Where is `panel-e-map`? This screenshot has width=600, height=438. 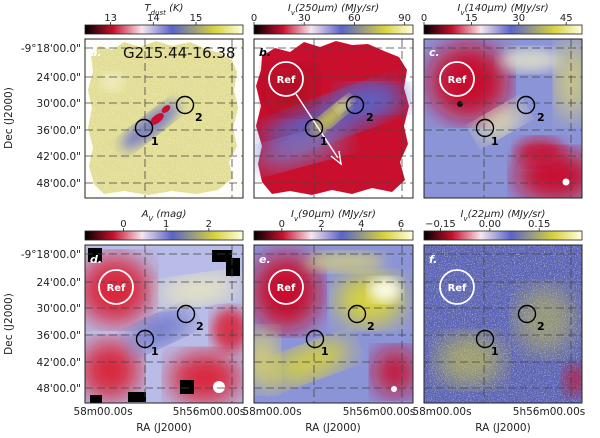 panel-e-map is located at coordinates (333, 324).